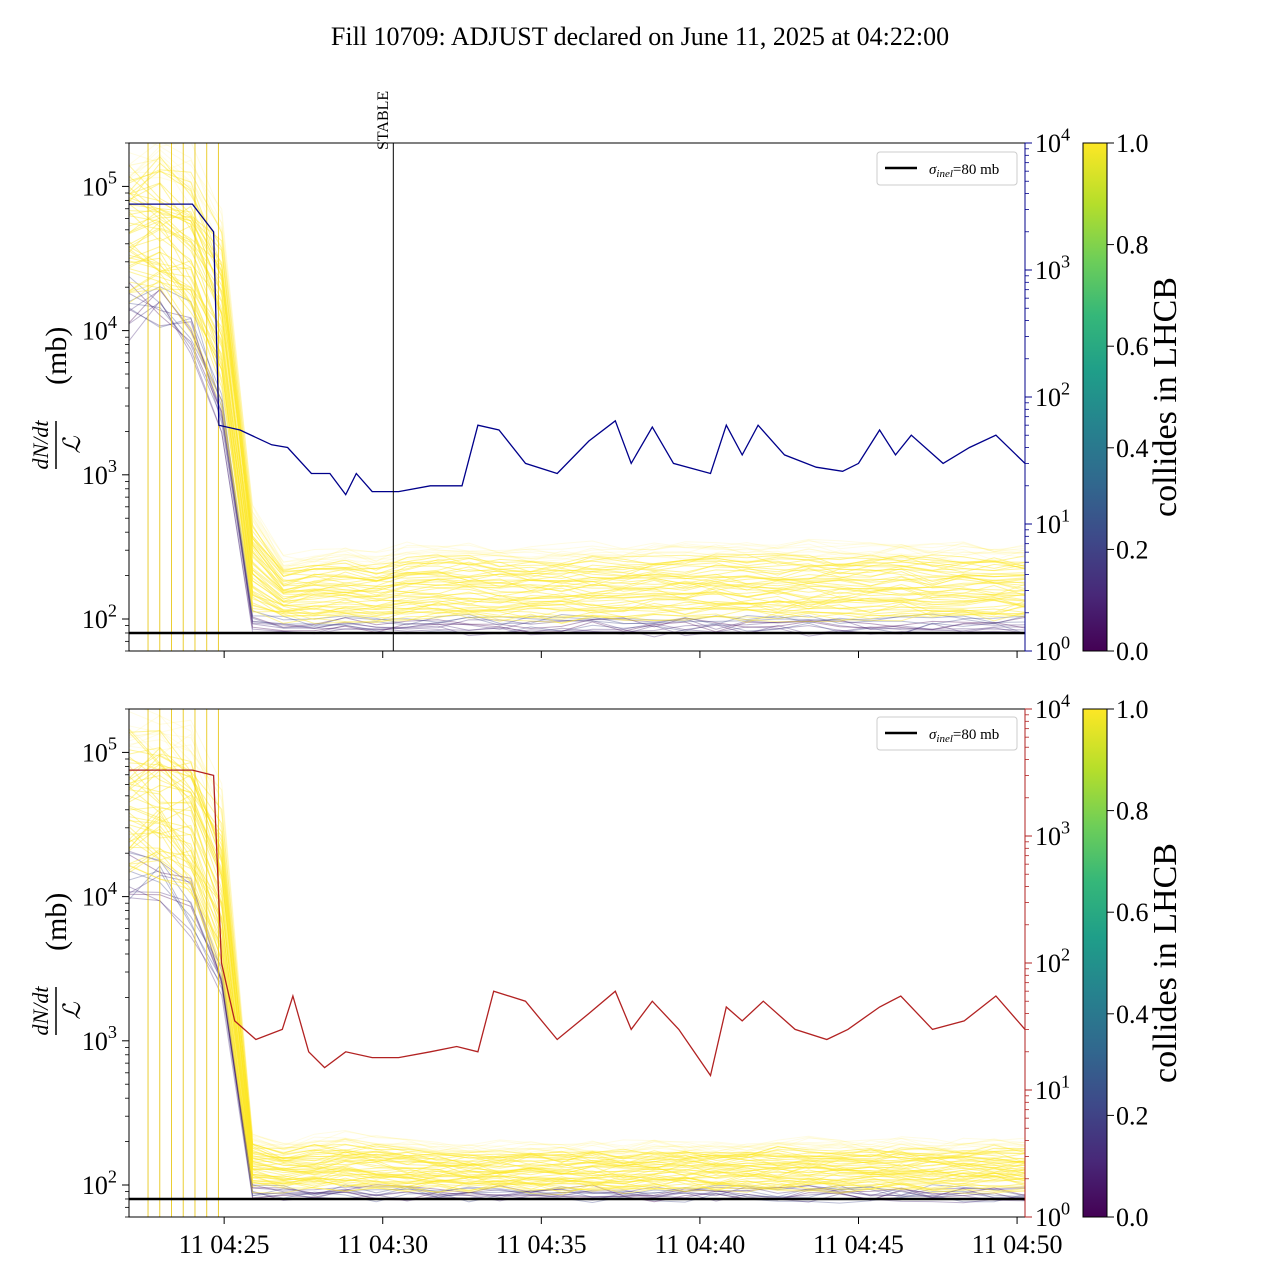  Describe the element at coordinates (1052, 268) in the screenshot. I see `y2-tick-label: 10³` at that location.